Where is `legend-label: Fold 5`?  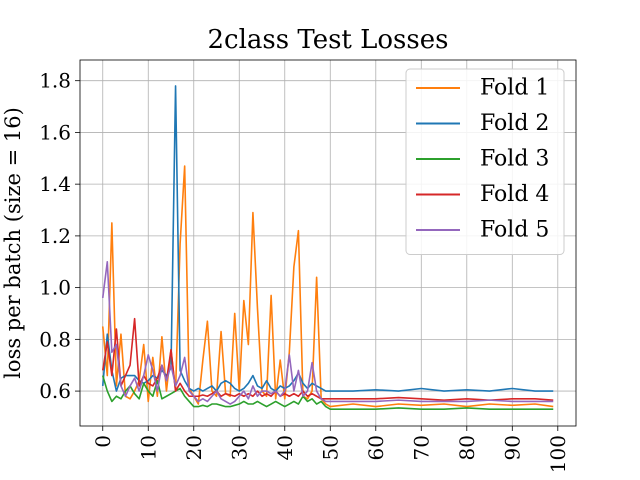 legend-label: Fold 5 is located at coordinates (514, 230).